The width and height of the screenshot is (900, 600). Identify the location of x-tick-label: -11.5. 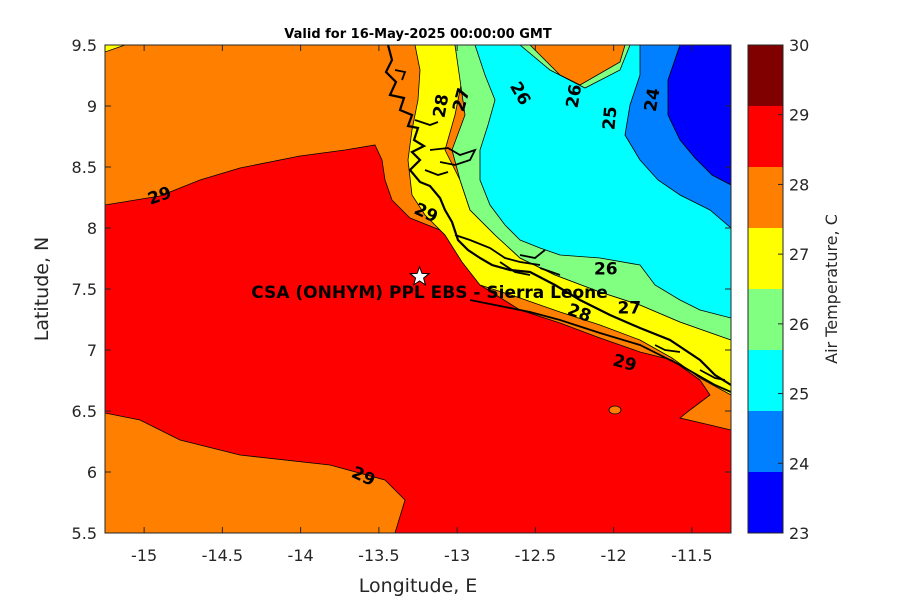
(691, 555).